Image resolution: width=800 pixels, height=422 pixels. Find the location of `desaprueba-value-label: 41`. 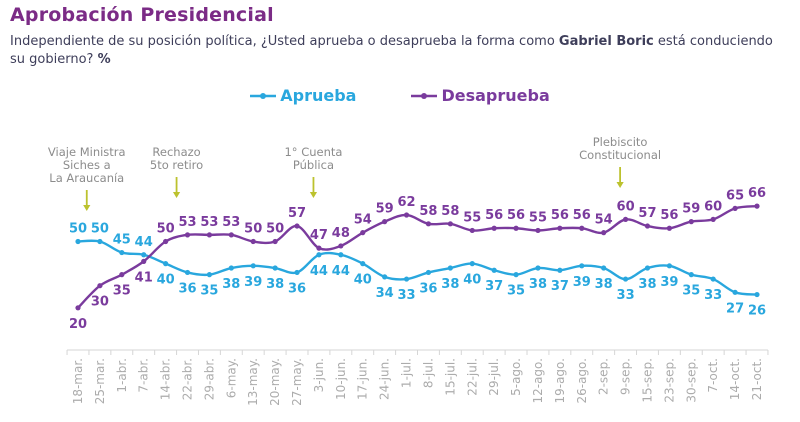

desaprueba-value-label: 41 is located at coordinates (144, 277).